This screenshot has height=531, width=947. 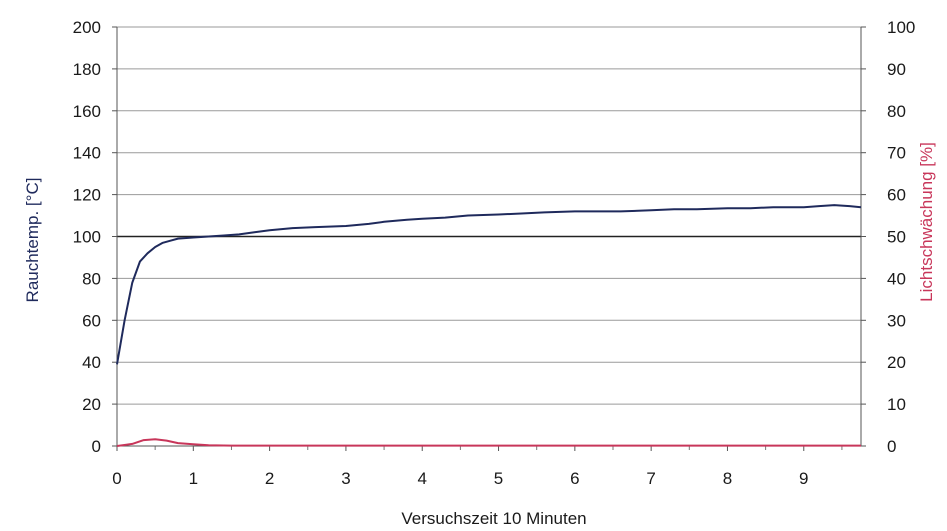 I want to click on y-tick-label: 40, so click(x=91, y=362).